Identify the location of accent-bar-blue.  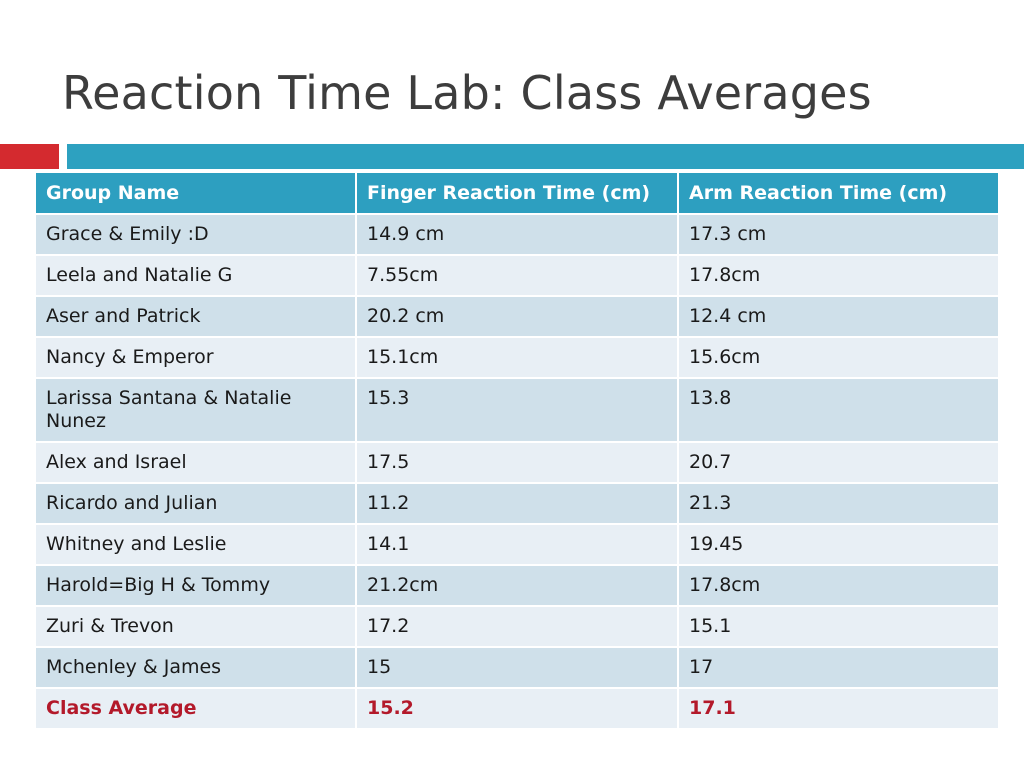
(545, 156).